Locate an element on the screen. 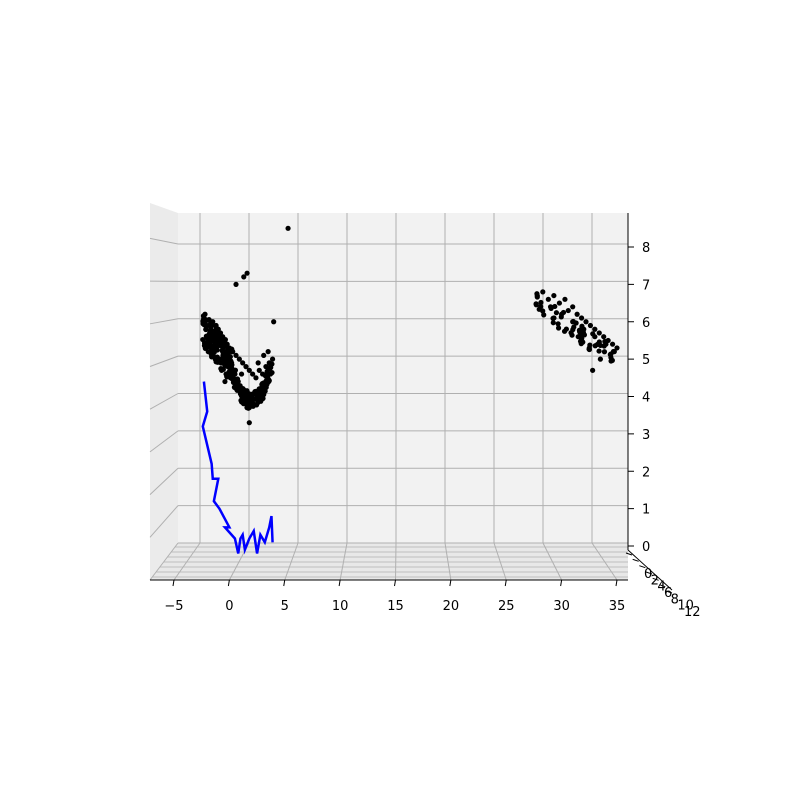  x-tick-label: 0 is located at coordinates (229, 606).